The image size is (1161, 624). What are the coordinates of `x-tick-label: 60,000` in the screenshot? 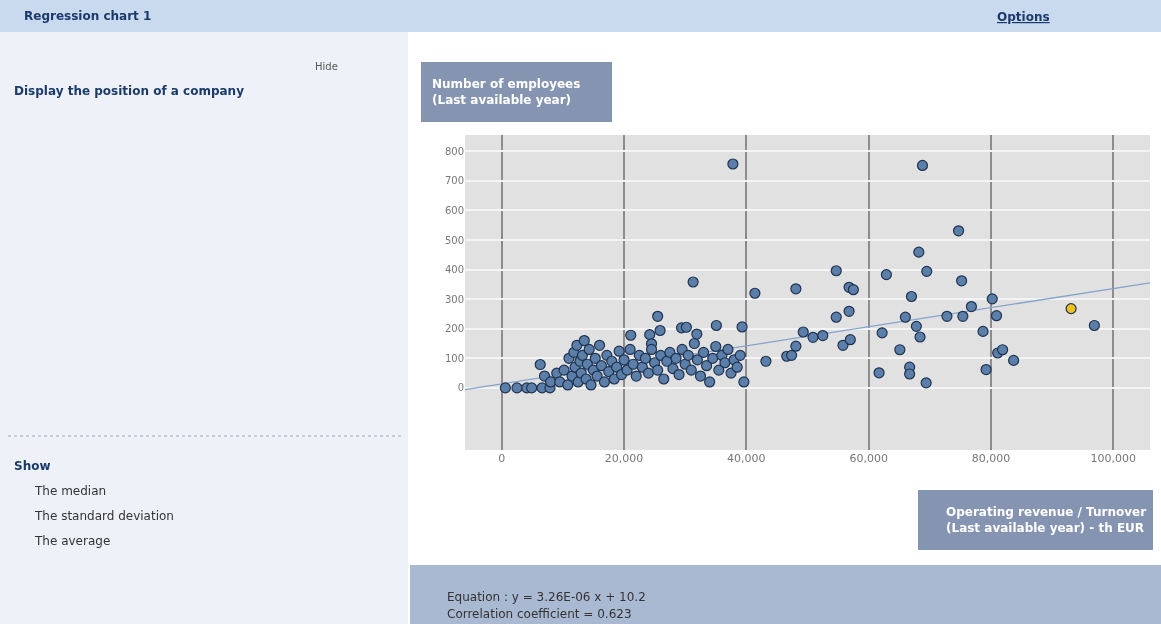 It's located at (868, 458).